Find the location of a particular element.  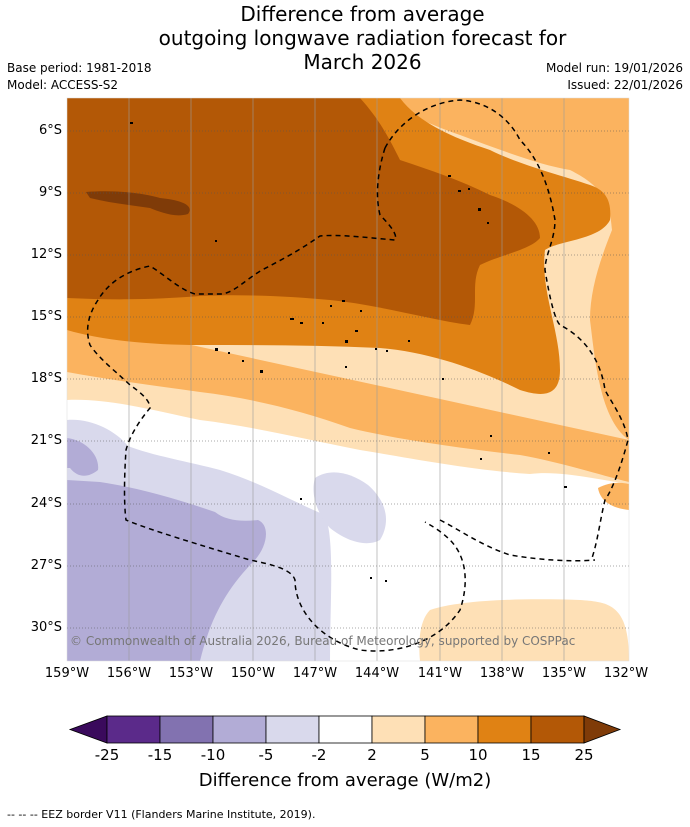

colorbar-tick: 25 is located at coordinates (584, 755).